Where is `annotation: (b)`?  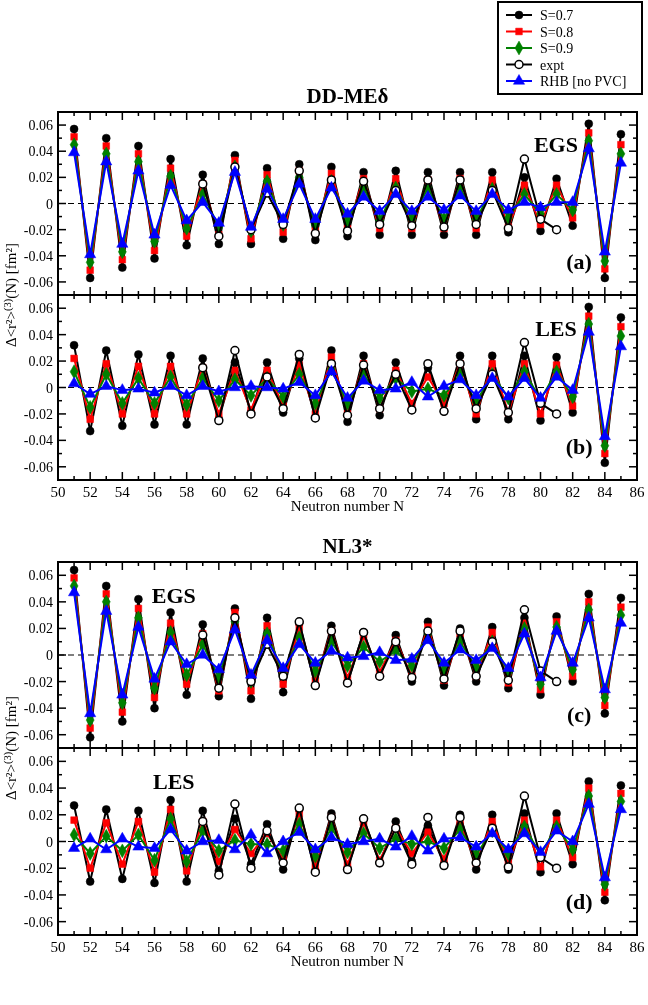 annotation: (b) is located at coordinates (579, 447).